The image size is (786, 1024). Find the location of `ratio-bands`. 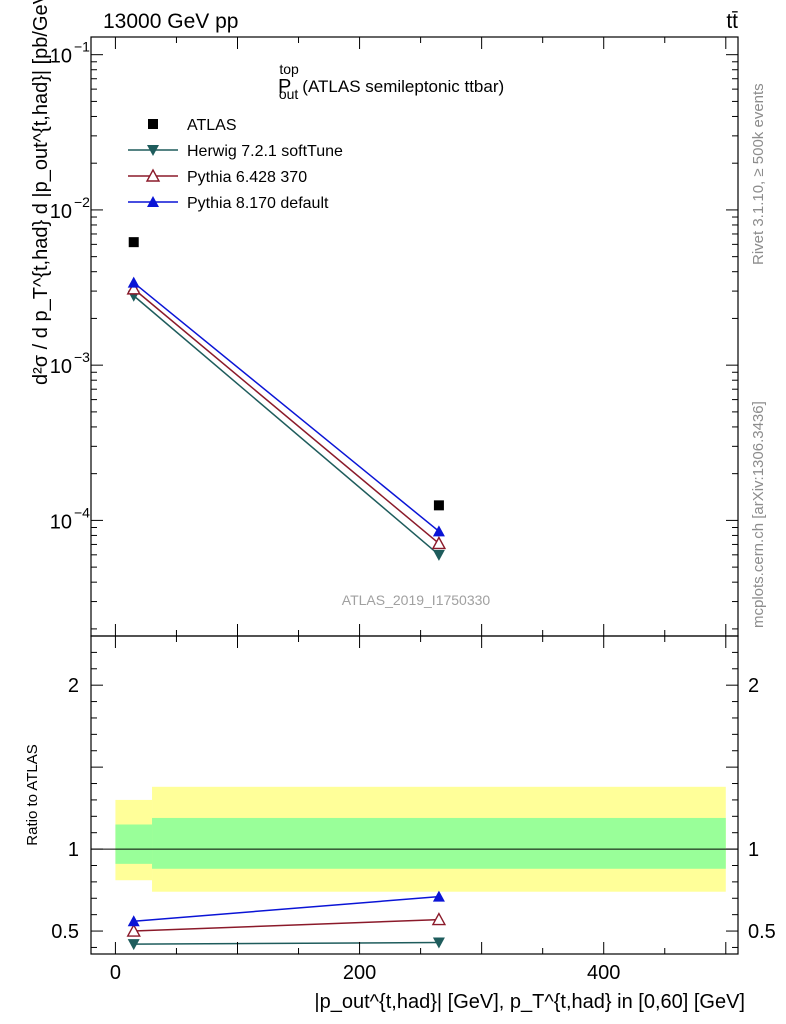

ratio-bands is located at coordinates (420, 839).